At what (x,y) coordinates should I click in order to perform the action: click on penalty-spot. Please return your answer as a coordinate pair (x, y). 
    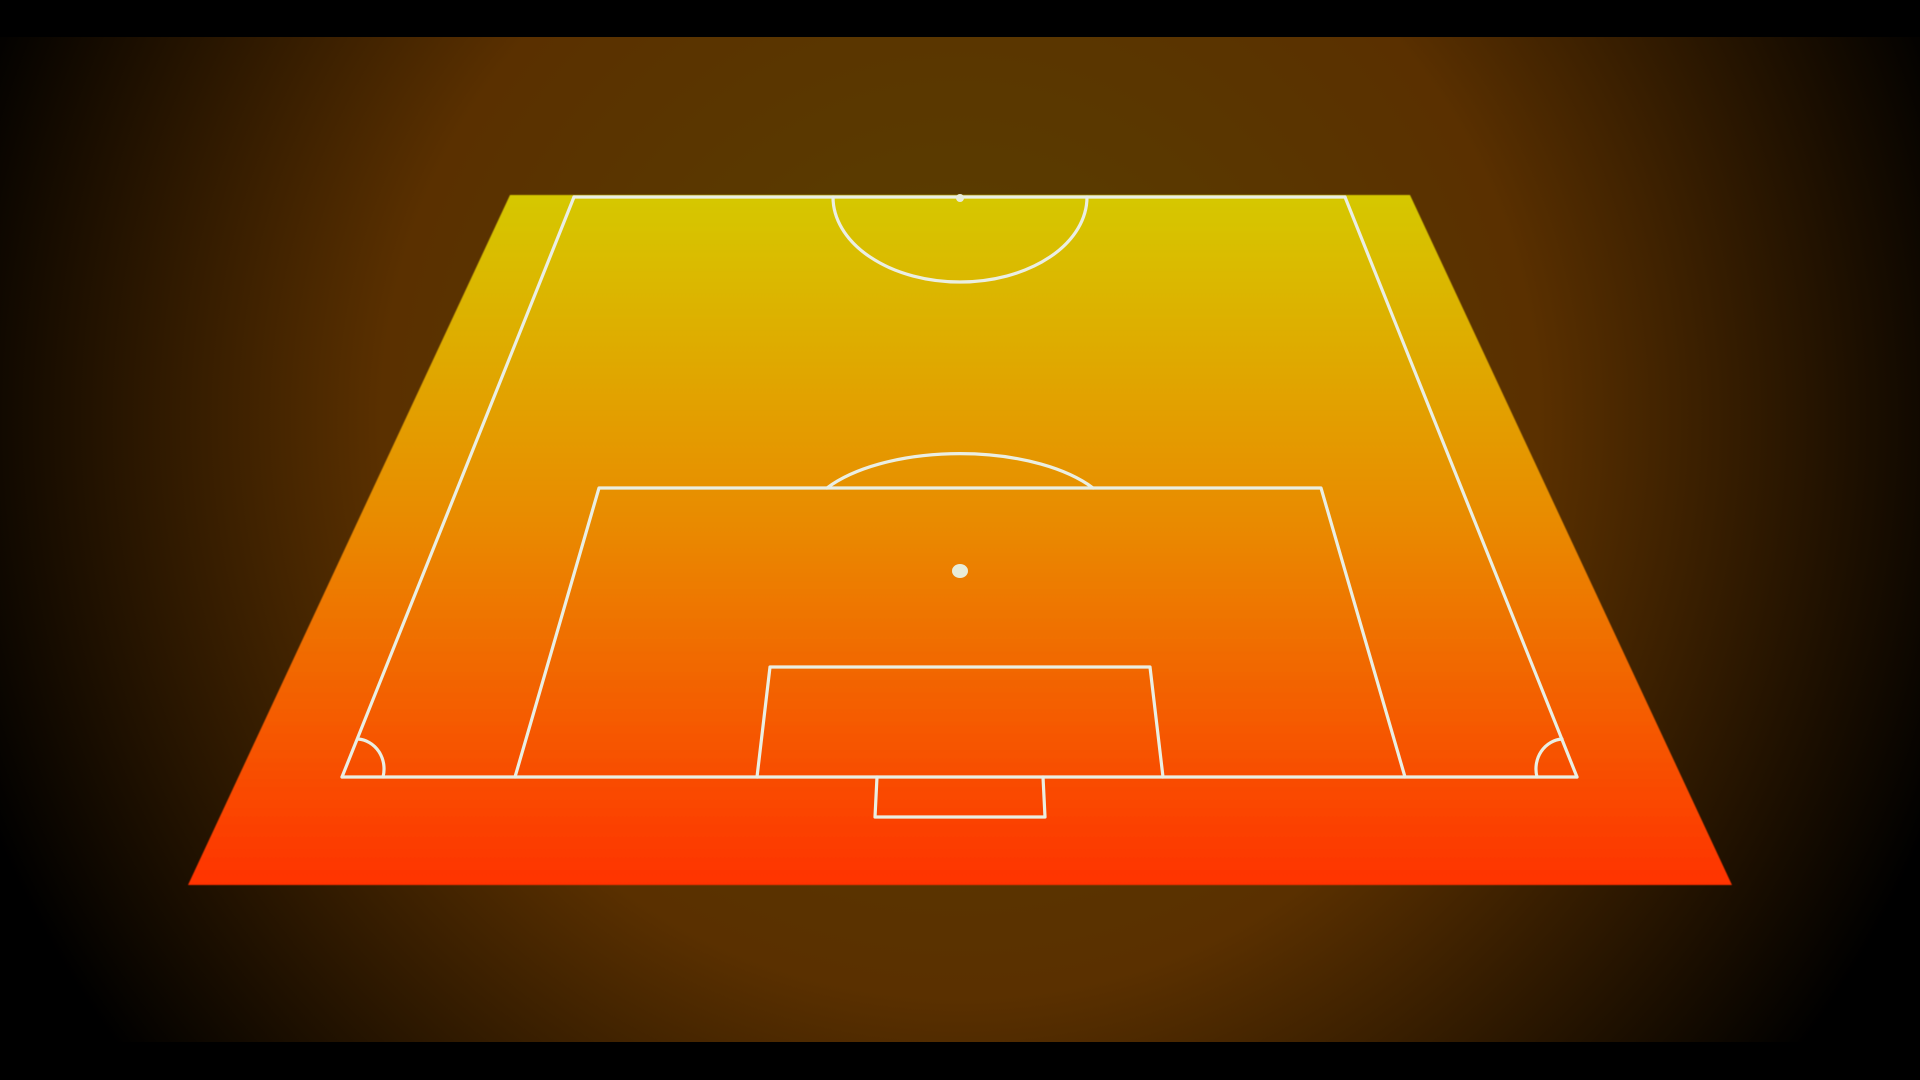
    Looking at the image, I should click on (960, 571).